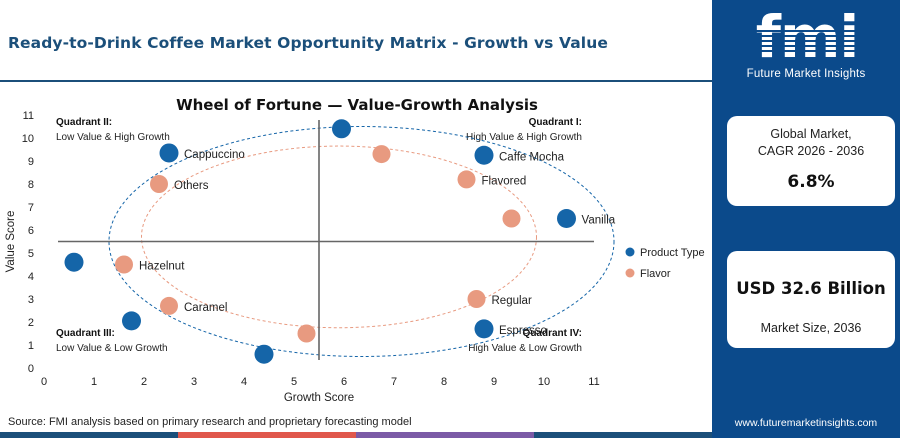  Describe the element at coordinates (31, 231) in the screenshot. I see `y-tick-label: 6` at that location.